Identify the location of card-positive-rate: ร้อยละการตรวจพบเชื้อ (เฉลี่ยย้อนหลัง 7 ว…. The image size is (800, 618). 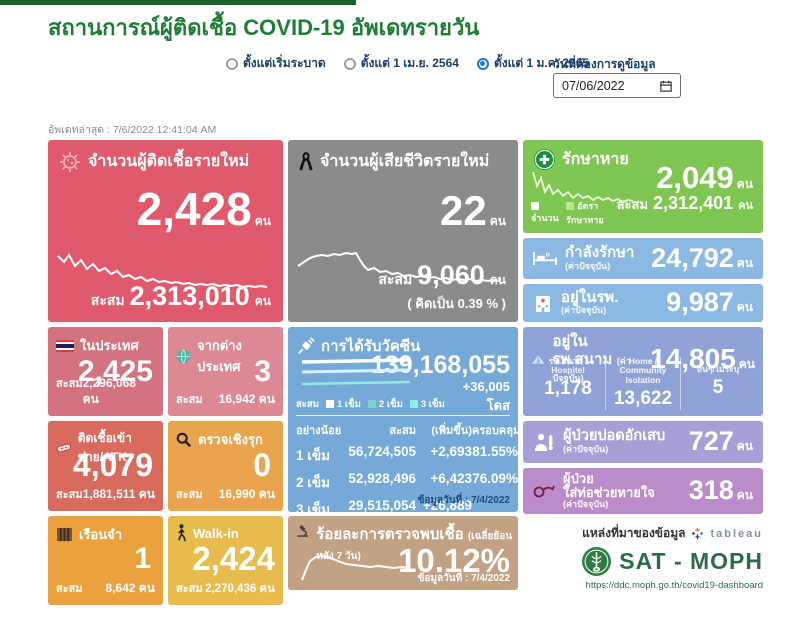
(403, 553).